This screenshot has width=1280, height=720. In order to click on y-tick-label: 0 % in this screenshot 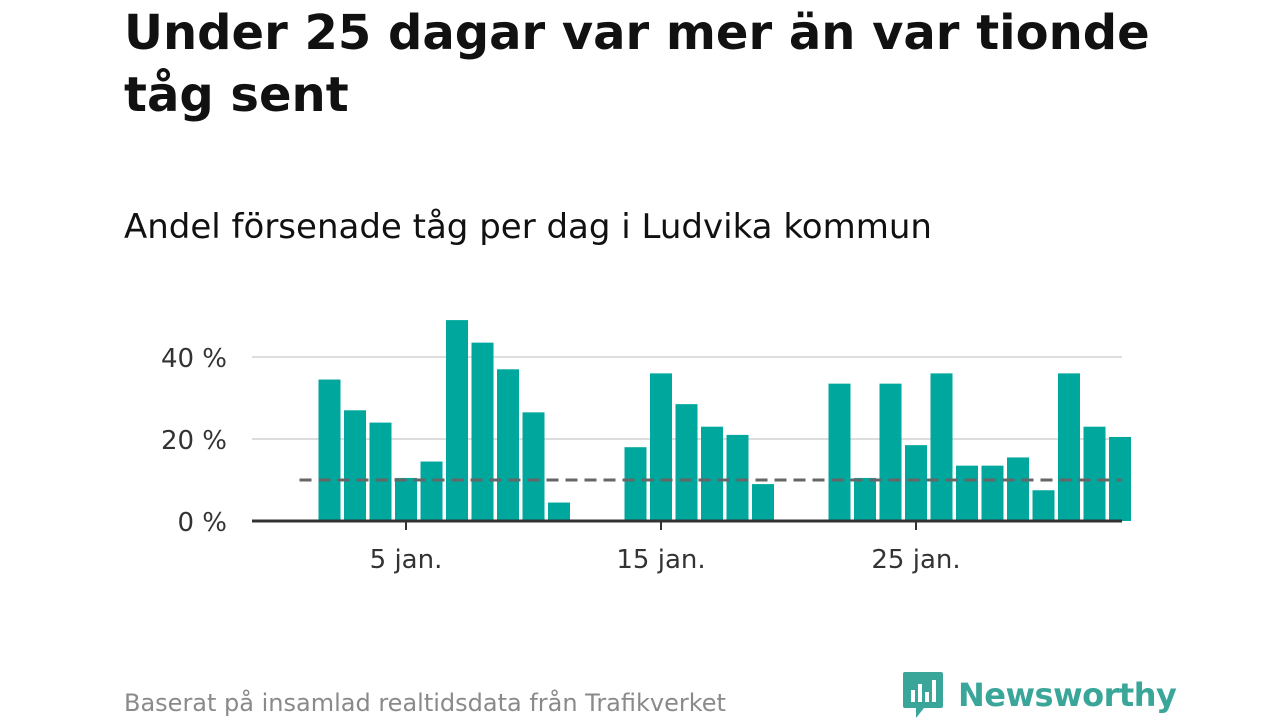, I will do `click(202, 523)`.